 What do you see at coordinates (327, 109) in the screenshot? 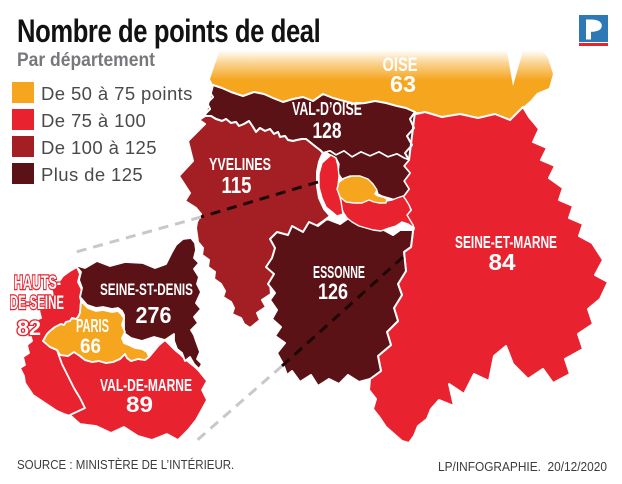
I see `svg-text: VAL-D’OISE` at bounding box center [327, 109].